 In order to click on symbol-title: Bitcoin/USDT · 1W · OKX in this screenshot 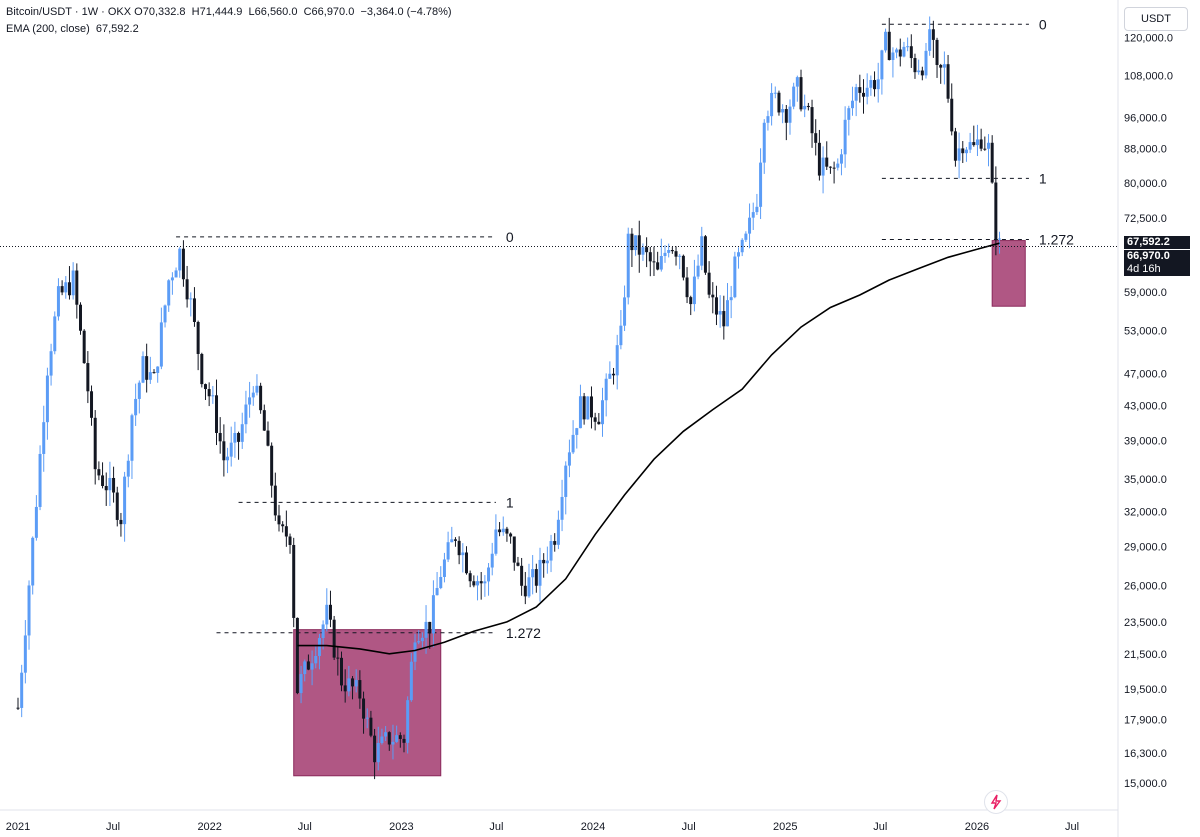, I will do `click(69, 12)`.